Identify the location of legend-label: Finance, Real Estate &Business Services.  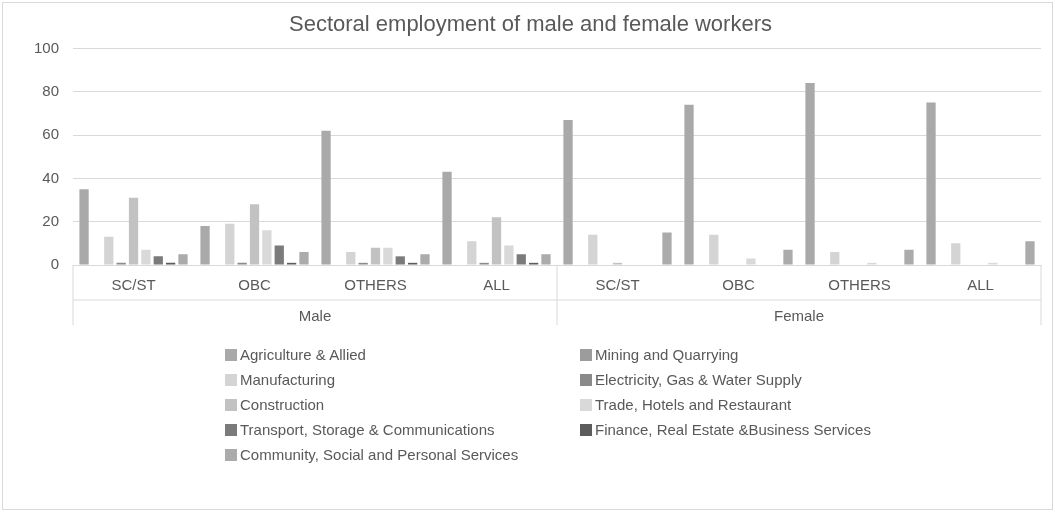
(733, 429).